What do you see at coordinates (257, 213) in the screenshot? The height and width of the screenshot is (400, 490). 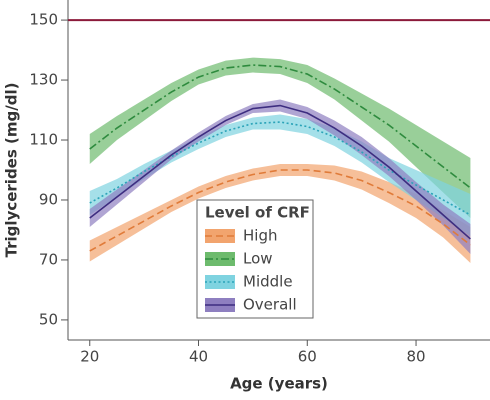 I see `legend-title: Level of CRF` at bounding box center [257, 213].